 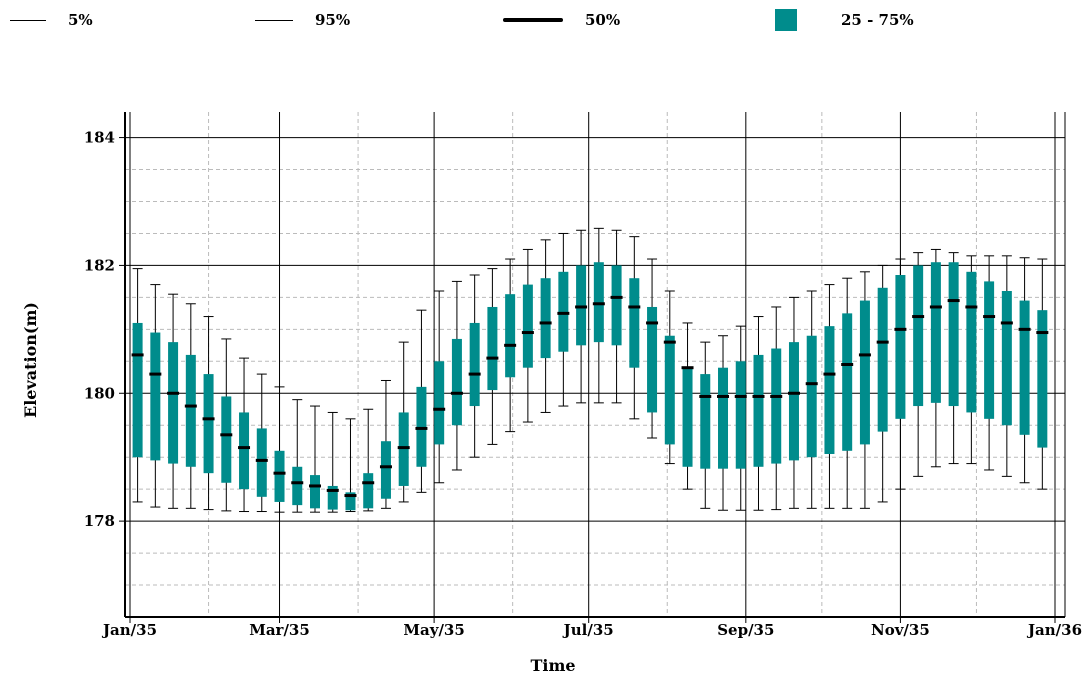 I want to click on x-tick-label: Jul/35, so click(x=588, y=630).